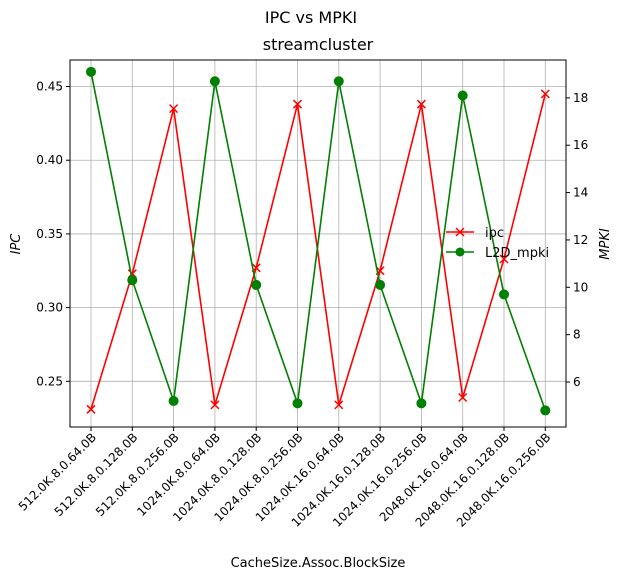 The width and height of the screenshot is (622, 580). I want to click on y-tick-label-right: 12, so click(580, 240).